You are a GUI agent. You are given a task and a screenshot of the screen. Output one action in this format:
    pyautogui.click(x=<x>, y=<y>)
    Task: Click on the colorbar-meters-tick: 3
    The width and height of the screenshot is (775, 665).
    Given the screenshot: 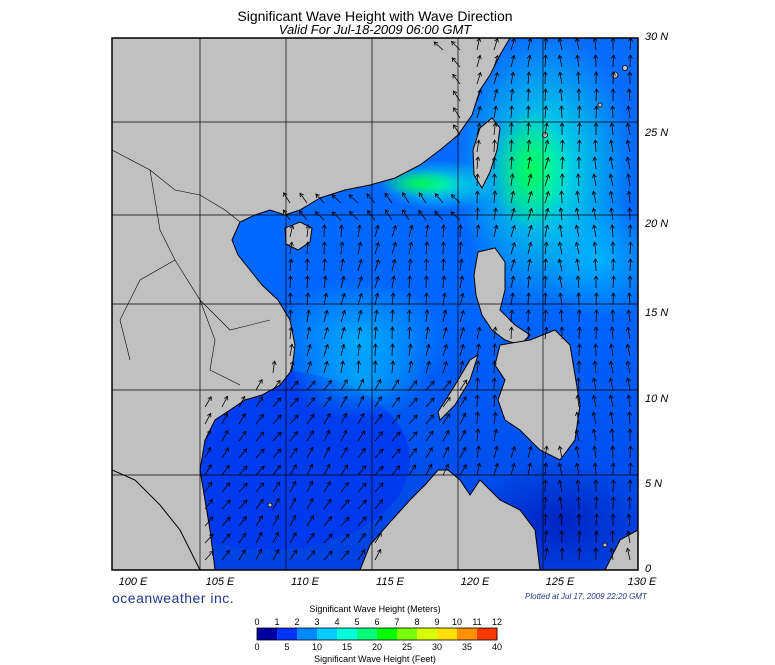 What is the action you would take?
    pyautogui.click(x=317, y=622)
    